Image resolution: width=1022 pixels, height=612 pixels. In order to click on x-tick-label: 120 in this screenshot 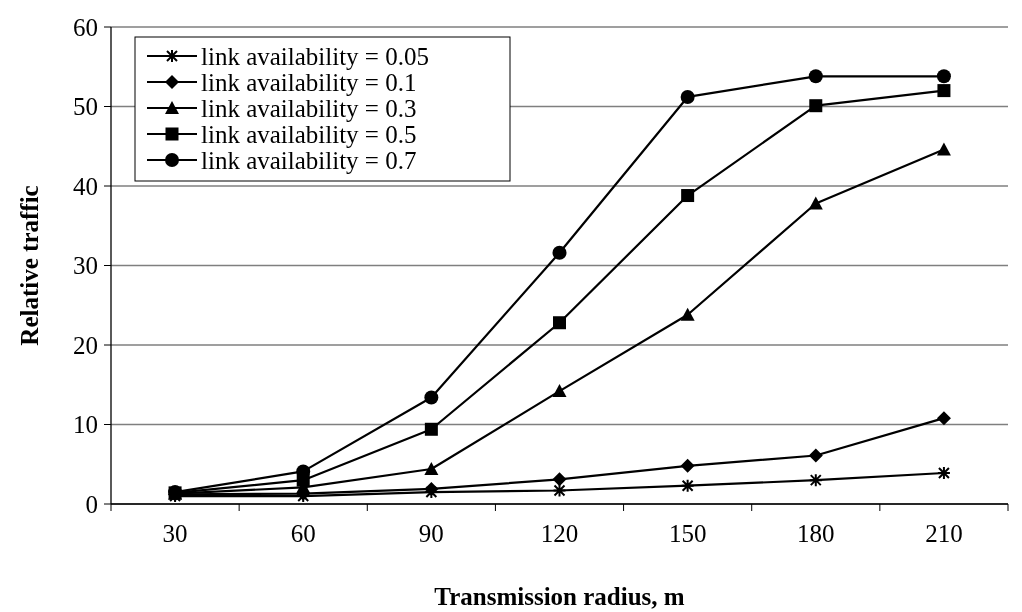, I will do `click(559, 533)`.